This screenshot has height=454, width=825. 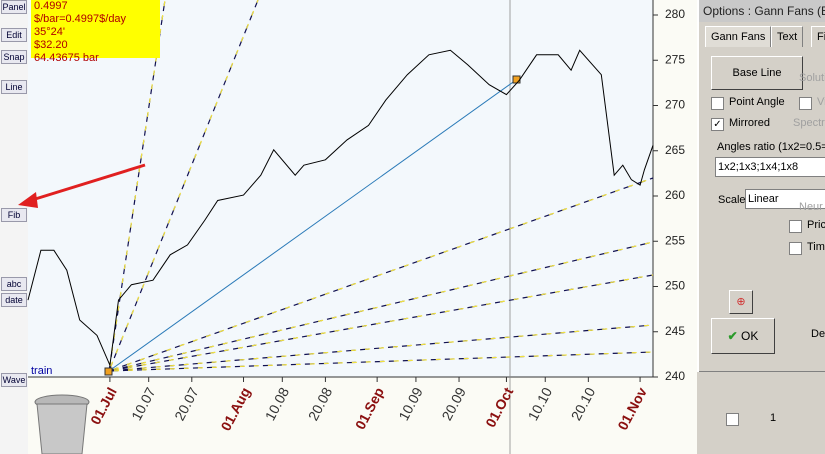 What do you see at coordinates (28, 200) in the screenshot?
I see `arrow-head` at bounding box center [28, 200].